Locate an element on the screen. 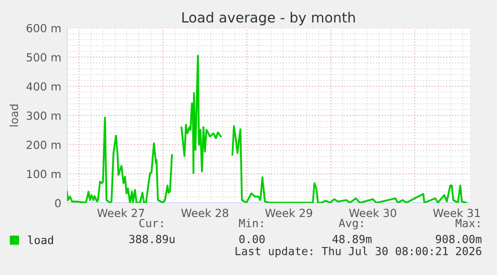 The height and width of the screenshot is (275, 497). legend-label: load is located at coordinates (40, 240).